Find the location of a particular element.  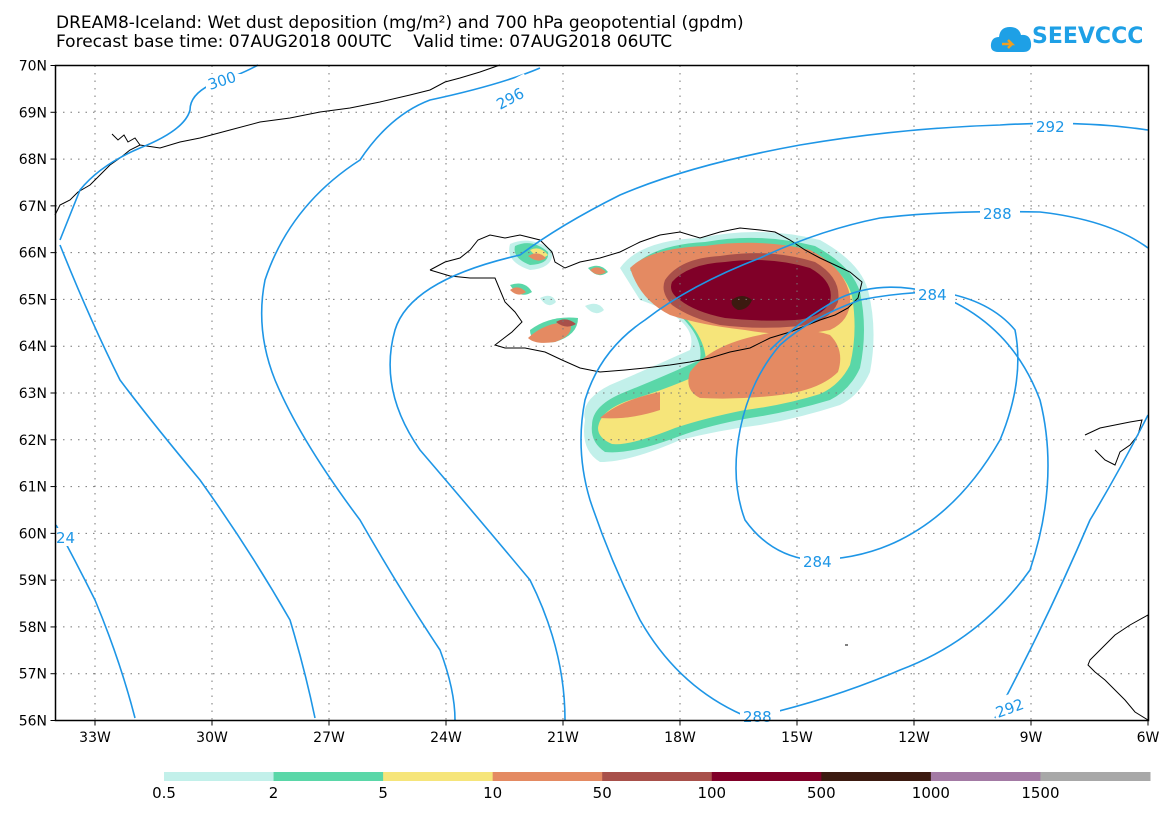

legend-label: 500 is located at coordinates (821, 793).